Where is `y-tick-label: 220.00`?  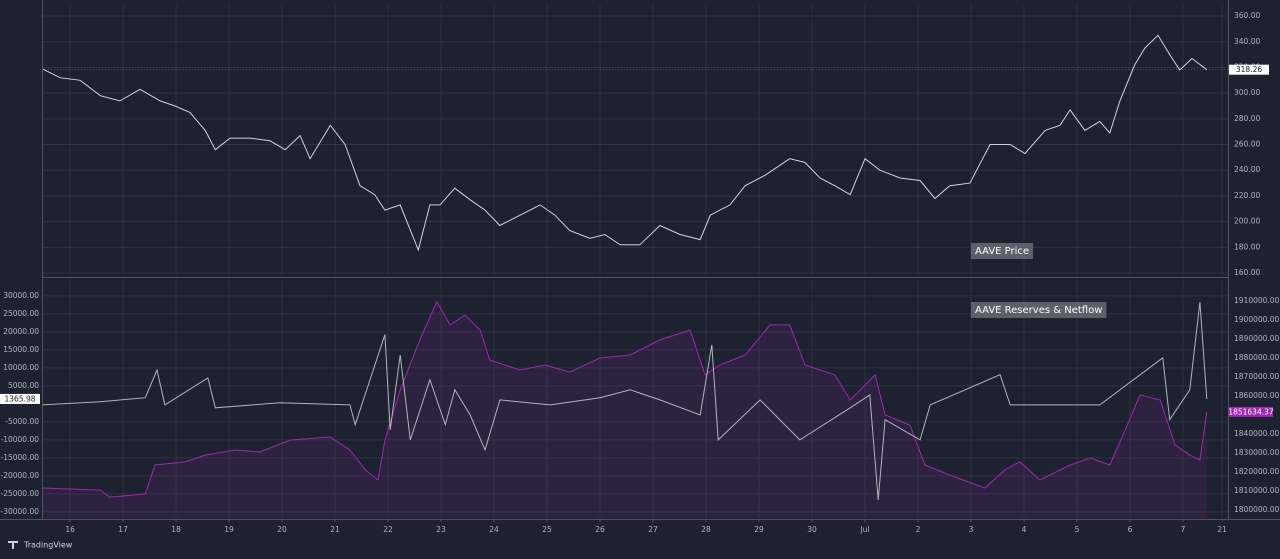
y-tick-label: 220.00 is located at coordinates (1247, 195).